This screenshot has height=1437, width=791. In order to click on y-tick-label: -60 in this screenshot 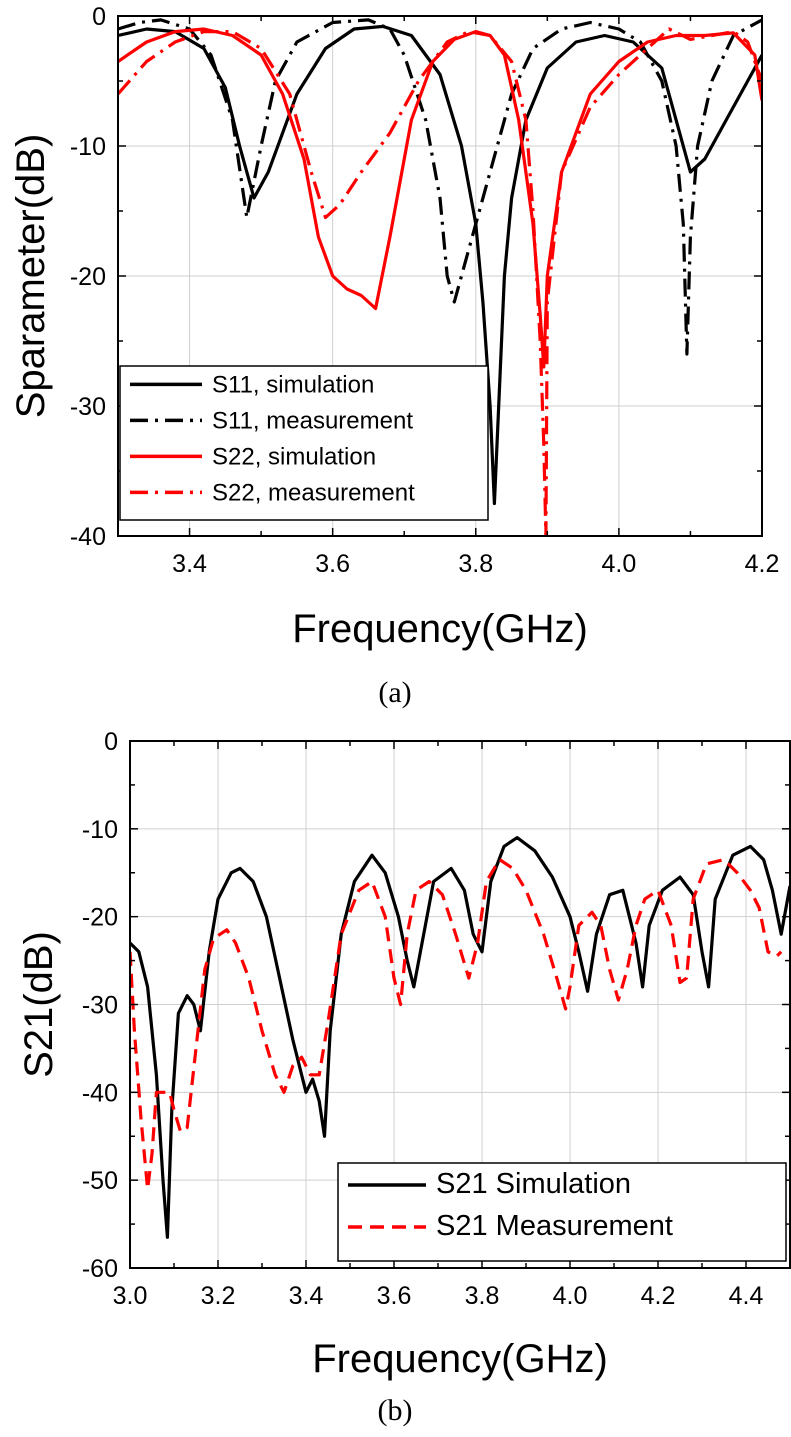, I will do `click(100, 1269)`.